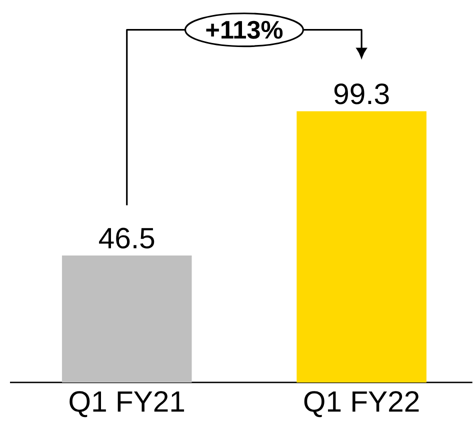 This screenshot has width=473, height=431. I want to click on x-tick-label: Q1 FY21, so click(127, 403).